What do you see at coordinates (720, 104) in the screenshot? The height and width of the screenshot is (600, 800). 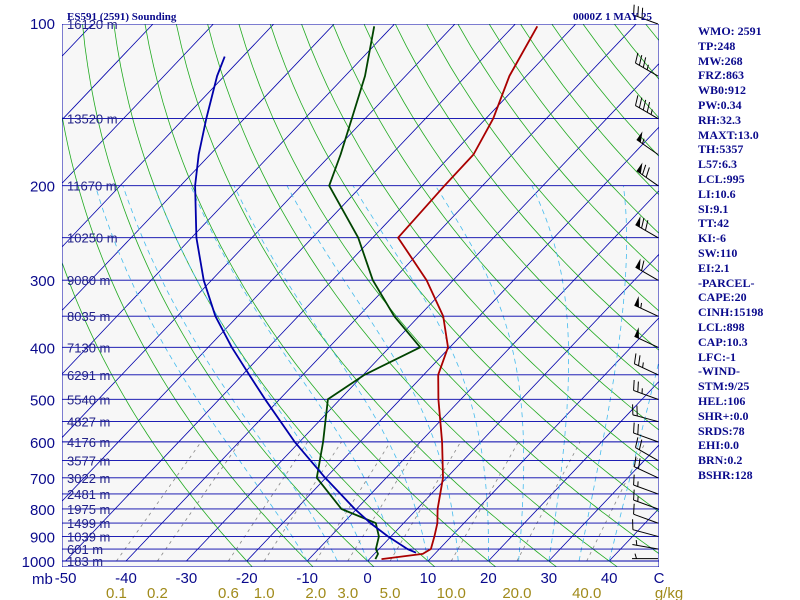 I see `stability-index: PW:0.34` at bounding box center [720, 104].